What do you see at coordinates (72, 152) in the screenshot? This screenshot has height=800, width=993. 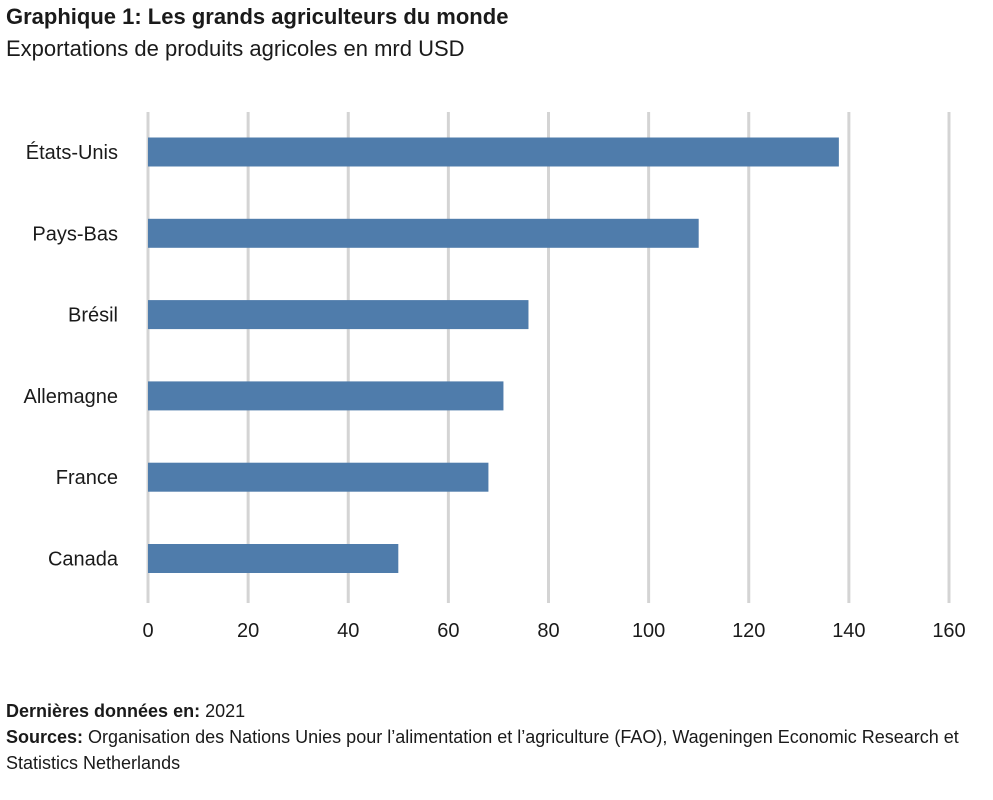 I see `category-label: États-Unis` at bounding box center [72, 152].